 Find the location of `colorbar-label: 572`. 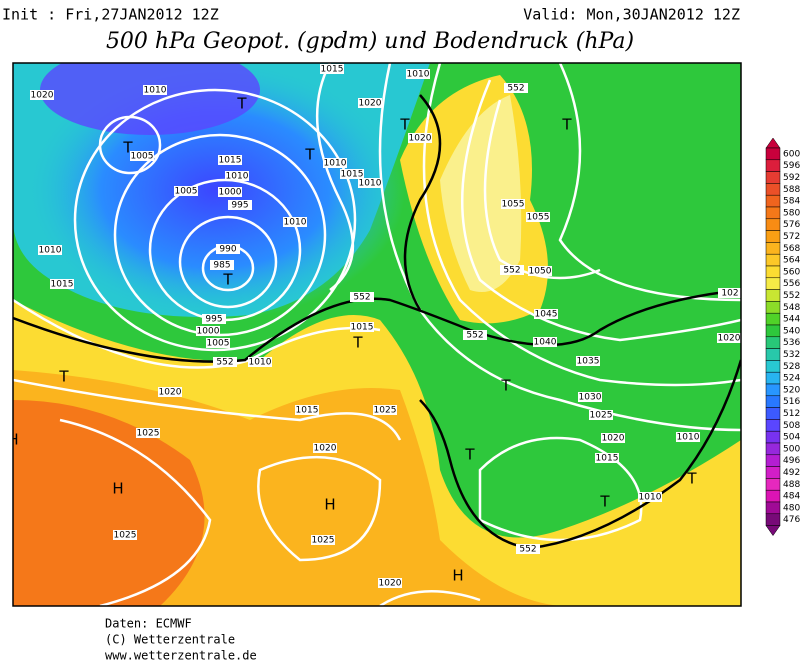

colorbar-label: 572 is located at coordinates (791, 237).